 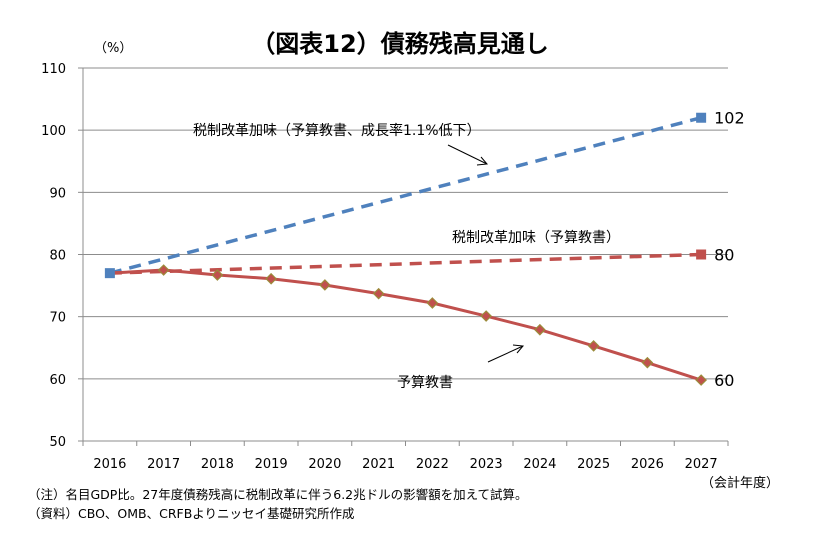 What do you see at coordinates (647, 464) in the screenshot?
I see `x-tick-label: 2026` at bounding box center [647, 464].